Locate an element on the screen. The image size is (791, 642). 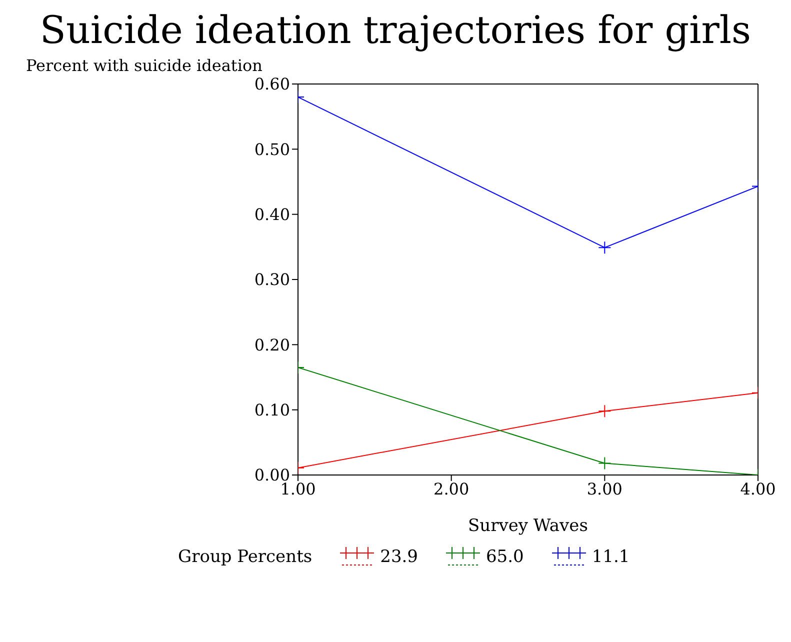
y-tick-label: 0.30 is located at coordinates (272, 280).